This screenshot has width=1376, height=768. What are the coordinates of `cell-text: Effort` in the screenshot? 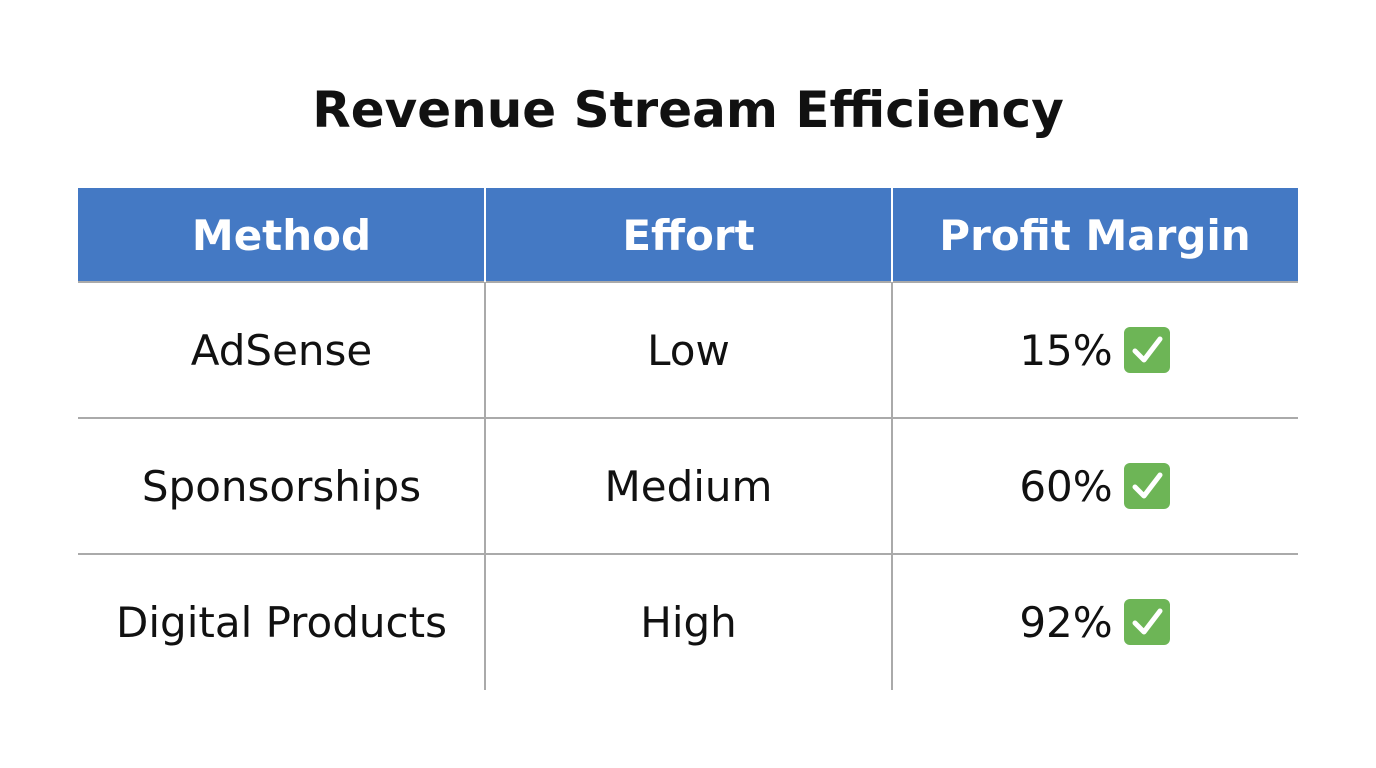 It's located at (688, 235).